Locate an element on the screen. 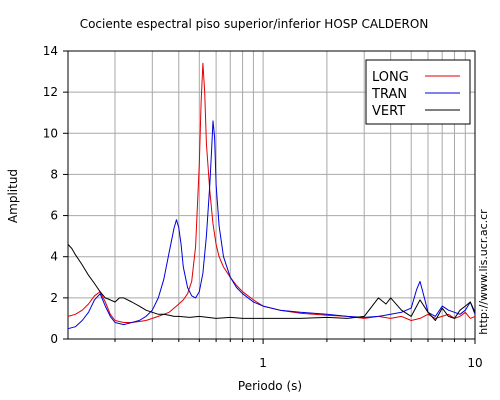  x-tick-label: 1 is located at coordinates (263, 363).